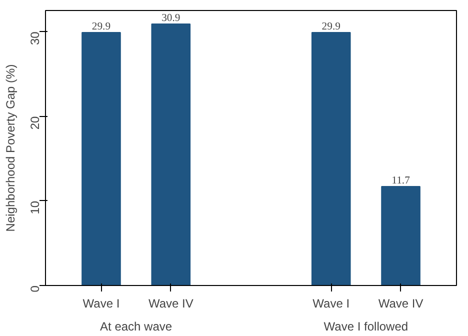  I want to click on y-tick-label: 20, so click(35, 123).